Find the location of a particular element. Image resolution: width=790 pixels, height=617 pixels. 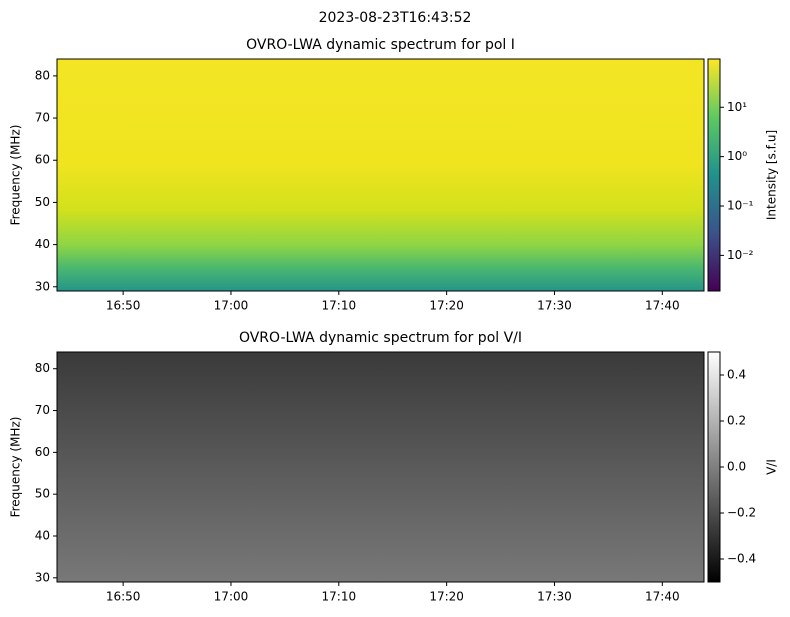

figure-title: 2023-08-23T16:43:52 is located at coordinates (395, 18).